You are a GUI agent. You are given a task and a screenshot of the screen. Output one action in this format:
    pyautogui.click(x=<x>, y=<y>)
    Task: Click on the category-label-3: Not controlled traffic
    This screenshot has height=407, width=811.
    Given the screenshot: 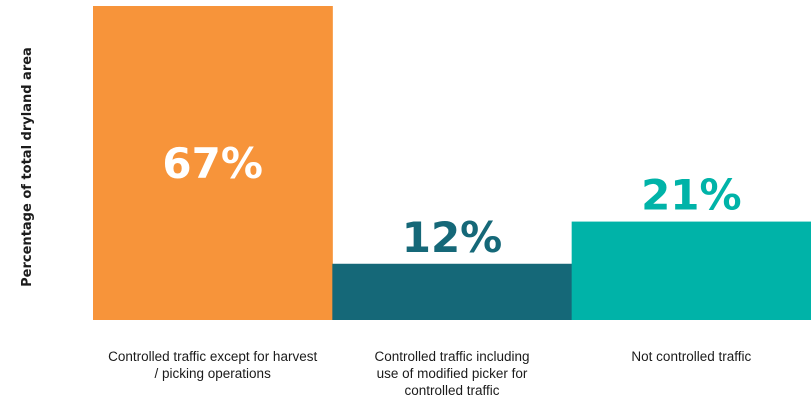 What is the action you would take?
    pyautogui.click(x=691, y=356)
    